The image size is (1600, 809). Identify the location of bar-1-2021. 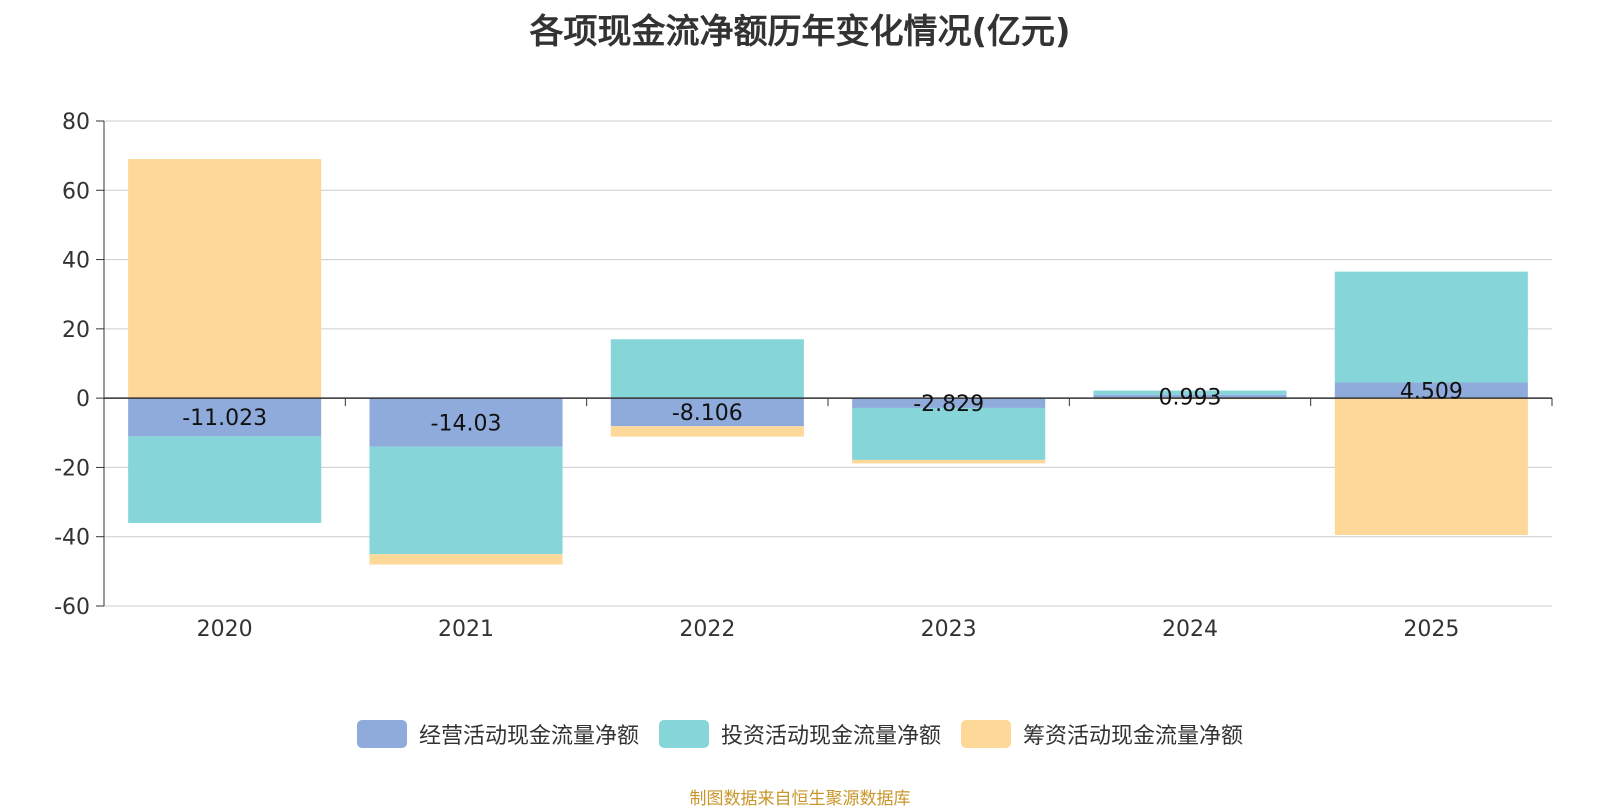
(466, 500).